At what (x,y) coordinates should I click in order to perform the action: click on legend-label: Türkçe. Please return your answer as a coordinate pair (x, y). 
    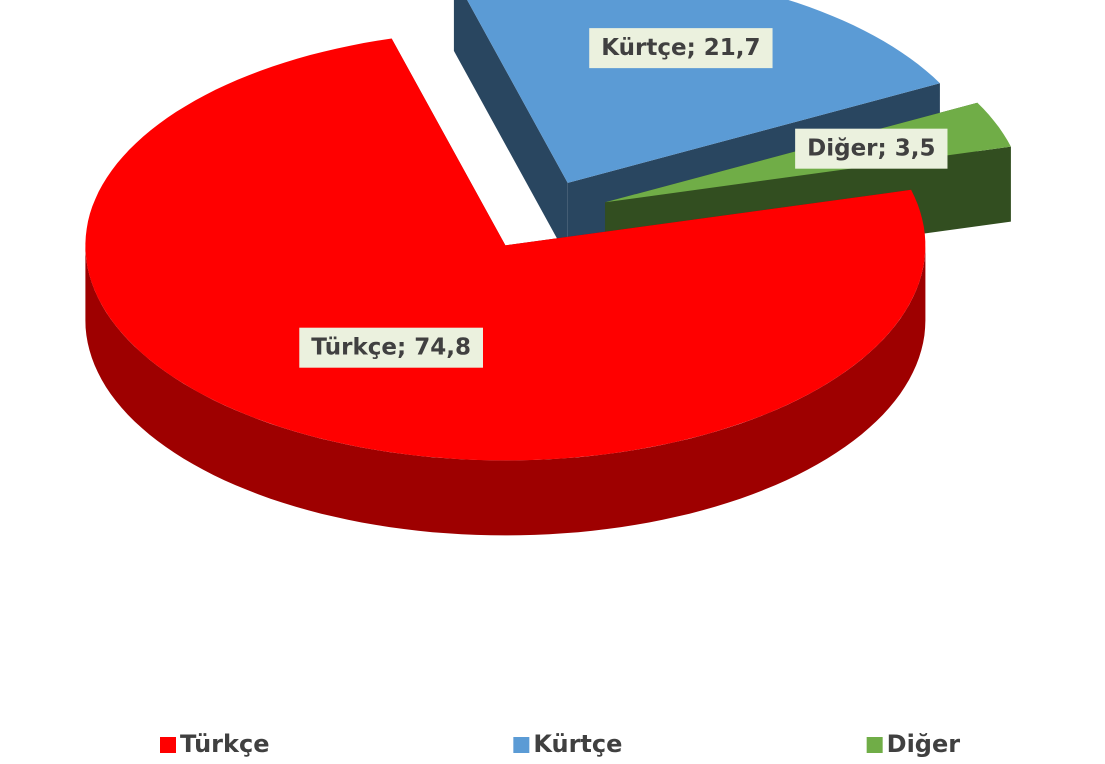
    Looking at the image, I should click on (224, 744).